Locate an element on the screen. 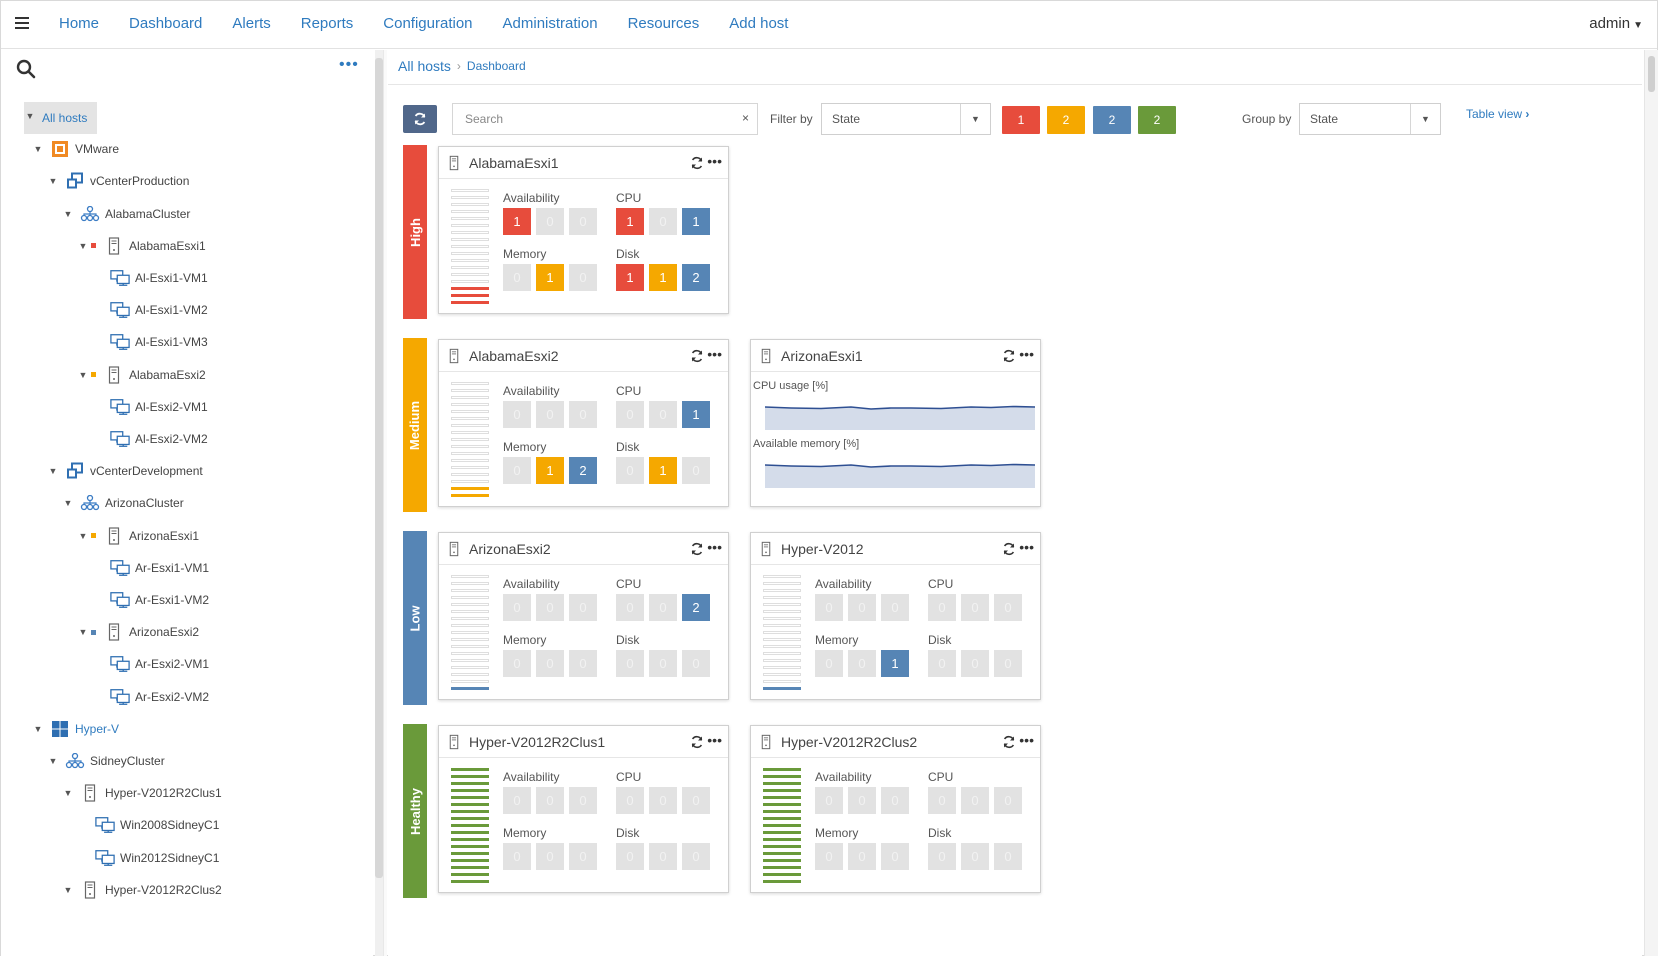 The height and width of the screenshot is (956, 1658). tree-node: ▼ ArizonaEsxi1 is located at coordinates (138, 536).